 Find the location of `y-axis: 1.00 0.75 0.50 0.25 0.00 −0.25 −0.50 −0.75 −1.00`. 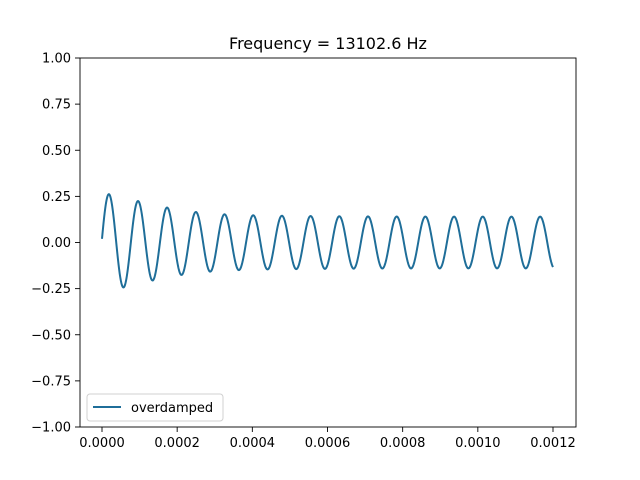

y-axis: 1.00 0.75 0.50 0.25 0.00 −0.25 −0.50 −0.75 −1.00 is located at coordinates (55, 244).